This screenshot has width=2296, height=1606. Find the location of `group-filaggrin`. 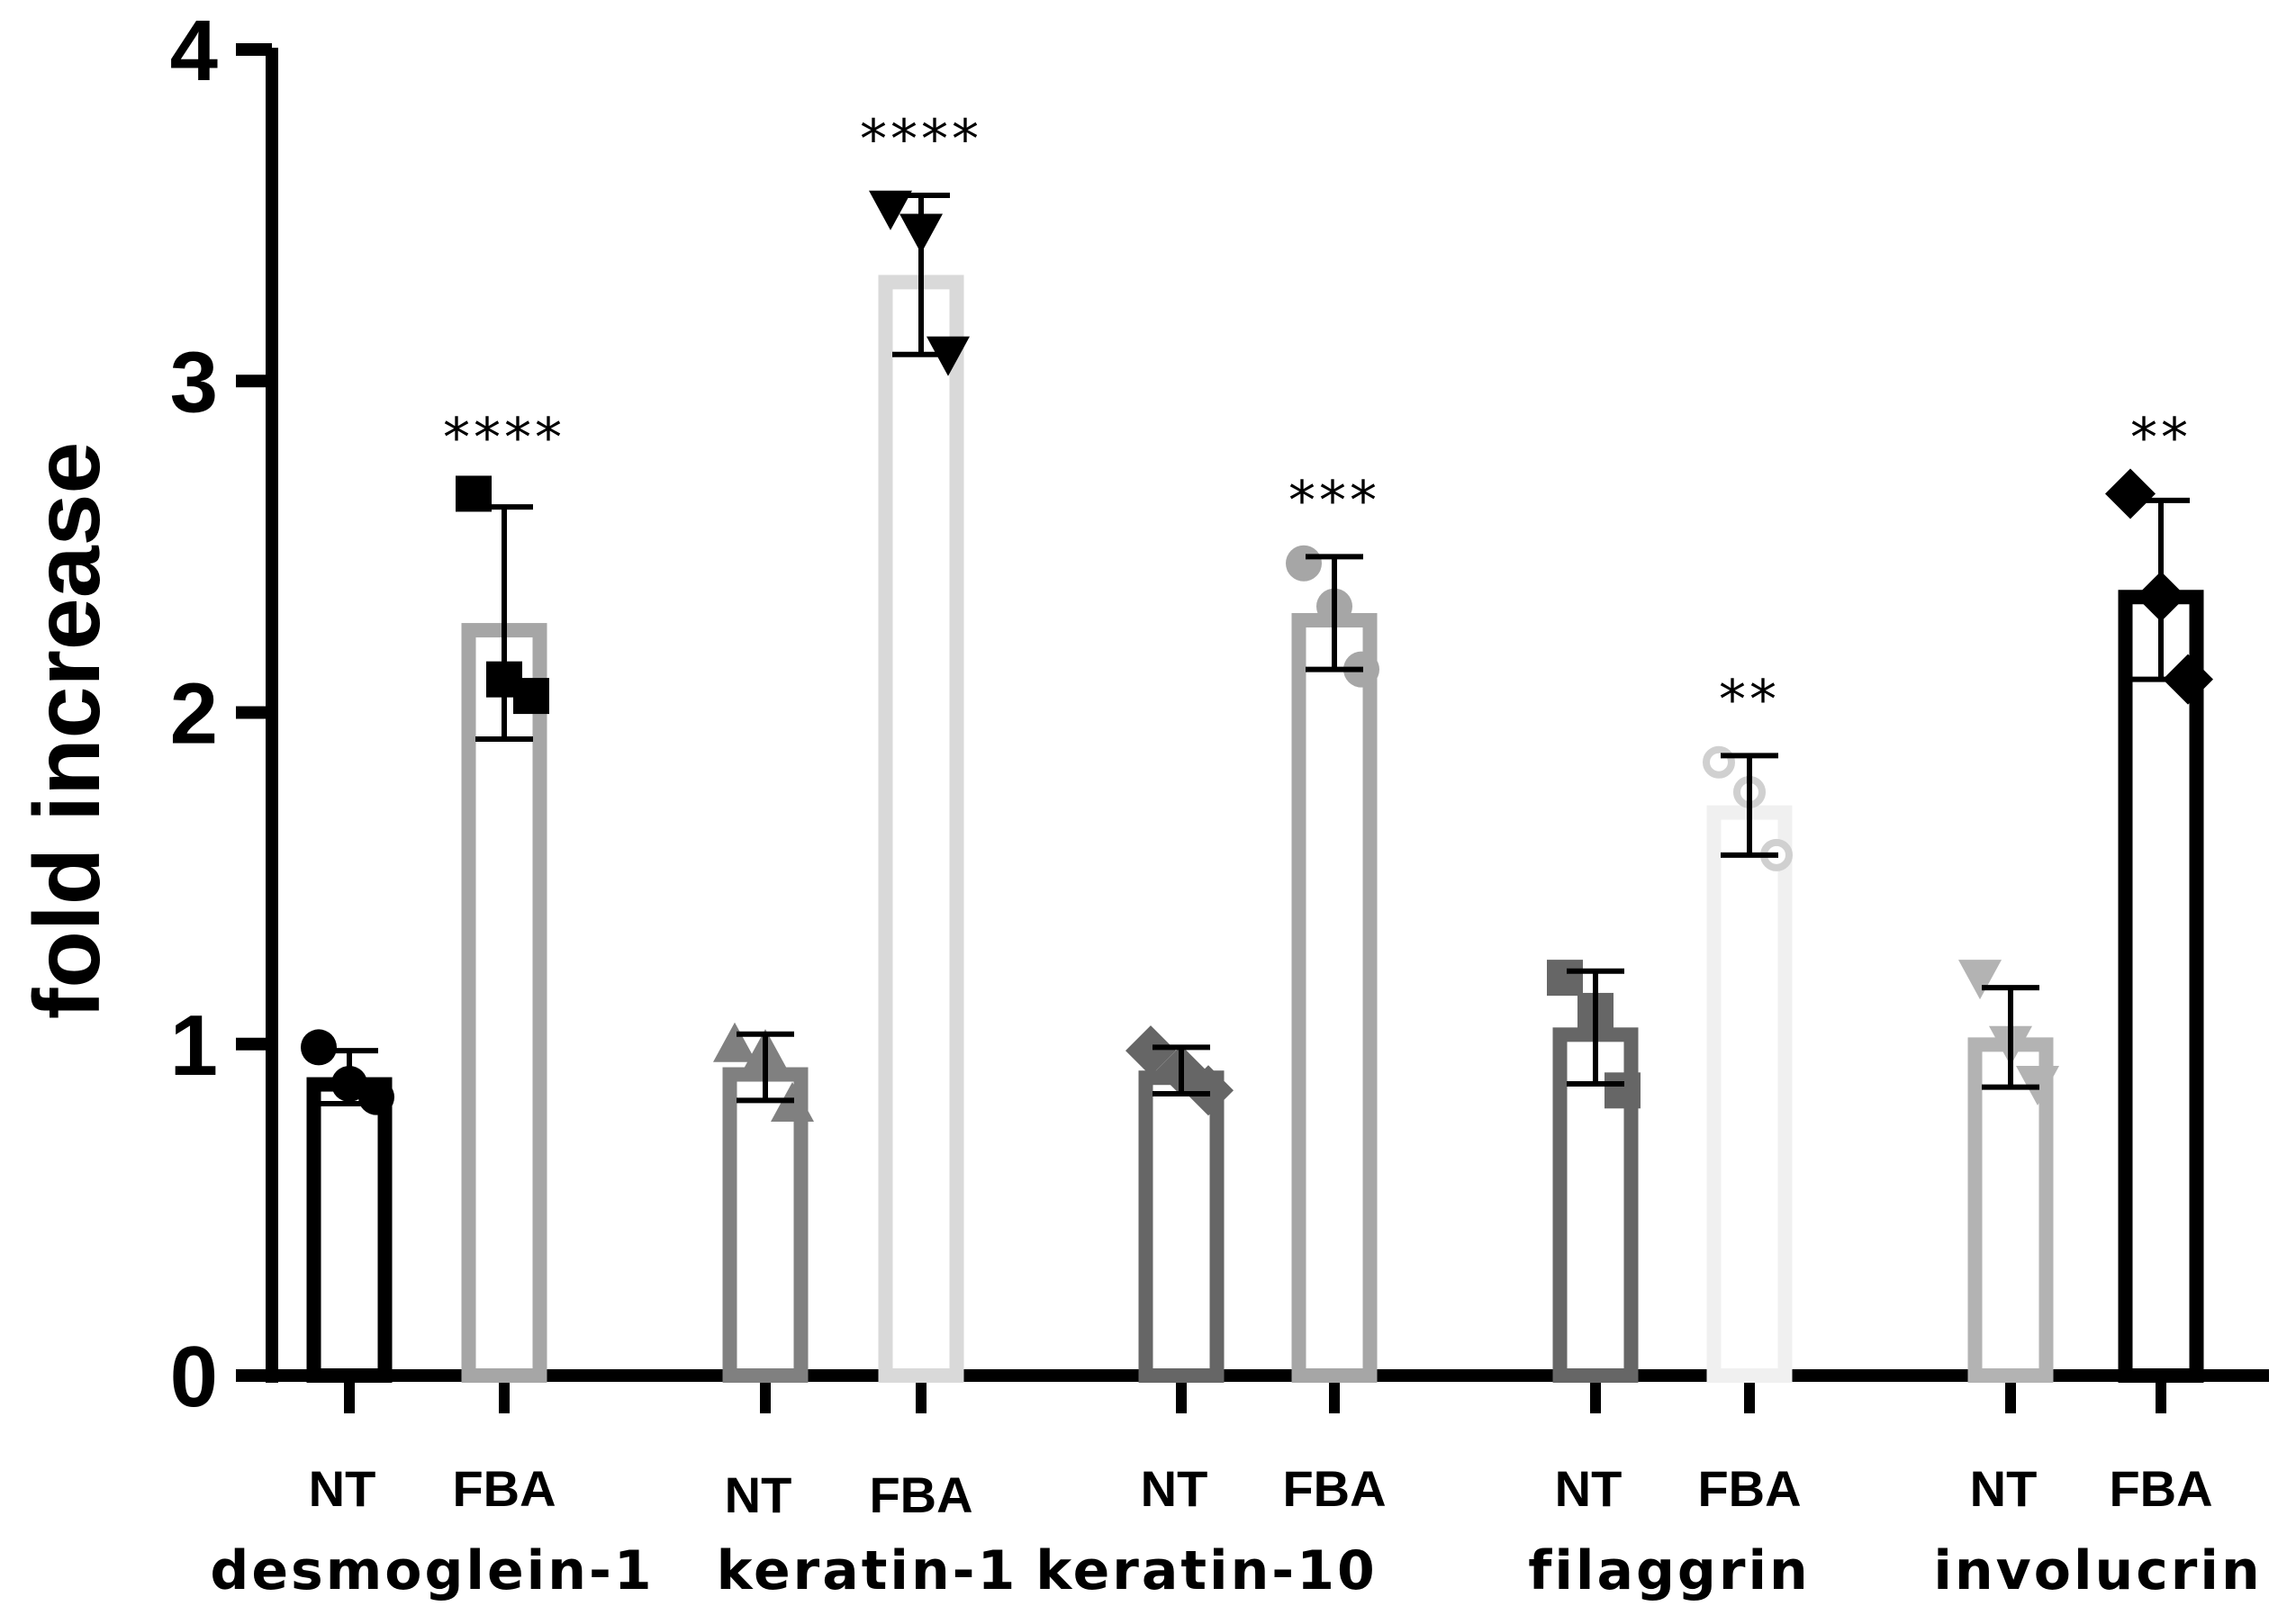

group-filaggrin is located at coordinates (1670, 1064).